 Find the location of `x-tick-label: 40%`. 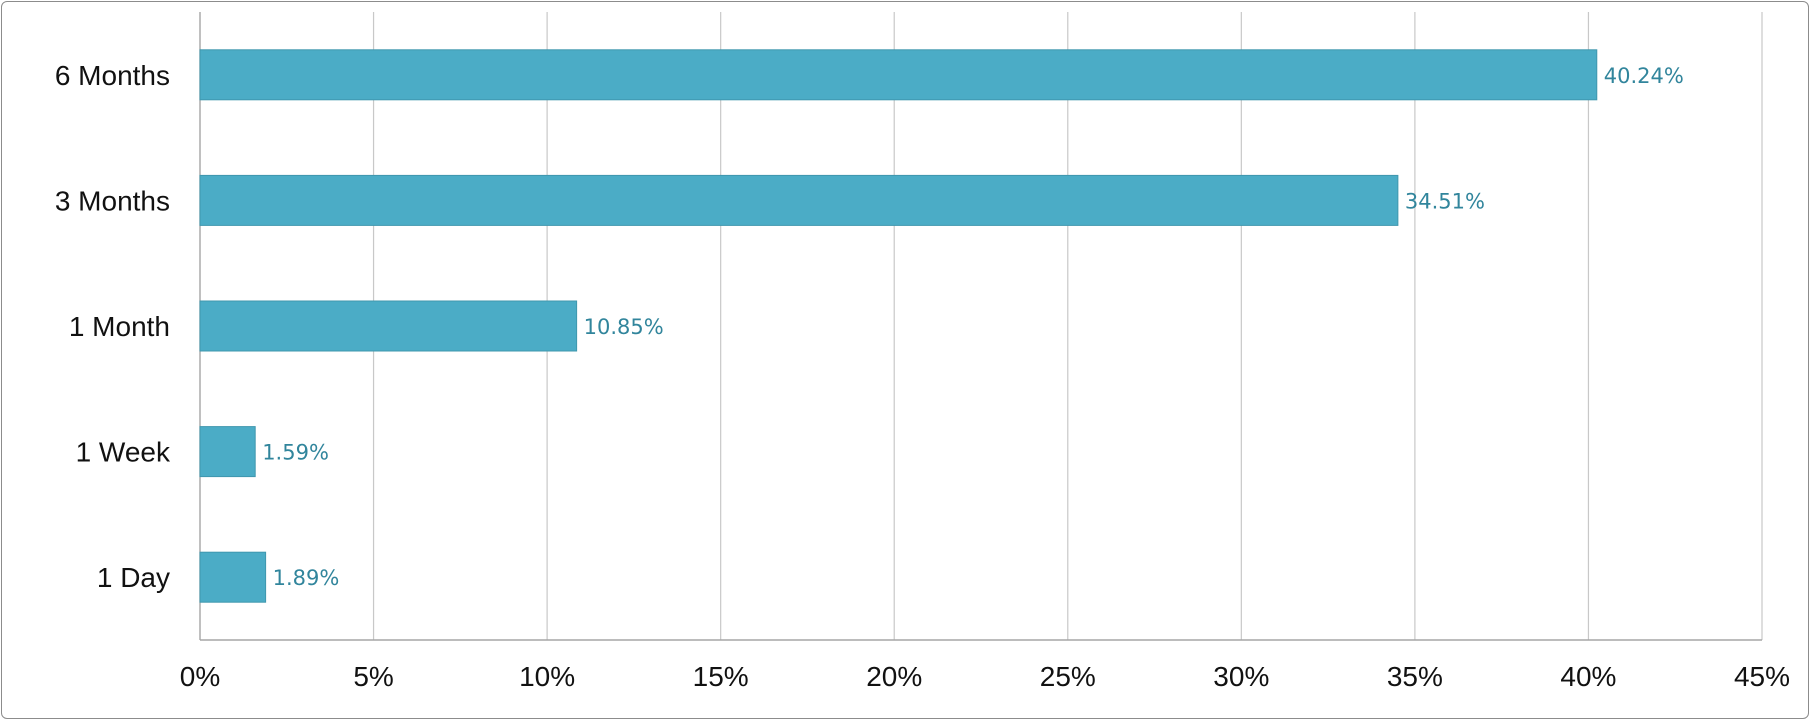

x-tick-label: 40% is located at coordinates (1588, 676).